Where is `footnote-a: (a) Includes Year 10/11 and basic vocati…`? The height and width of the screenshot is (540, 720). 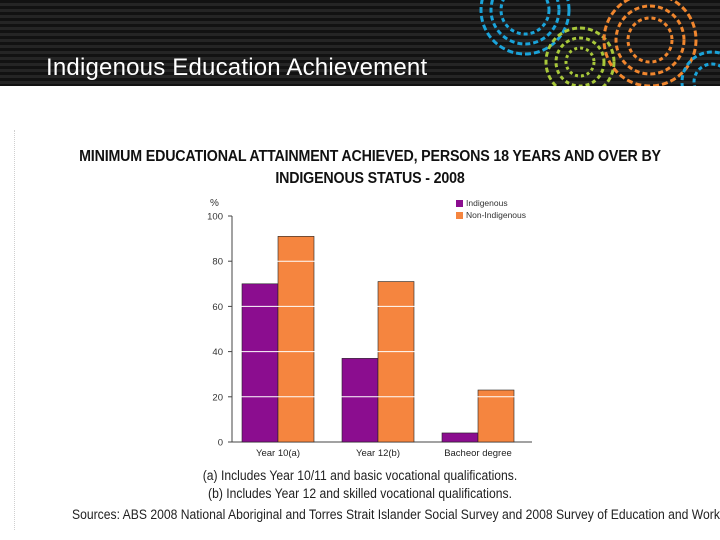
footnote-a: (a) Includes Year 10/11 and basic vocati… is located at coordinates (360, 475).